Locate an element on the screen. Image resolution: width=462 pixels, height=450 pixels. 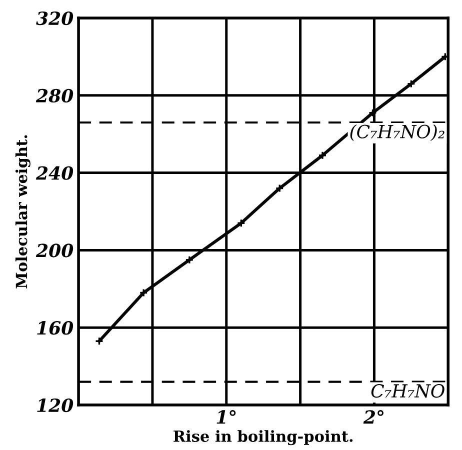
y-tick-label: 160 is located at coordinates (55, 328).